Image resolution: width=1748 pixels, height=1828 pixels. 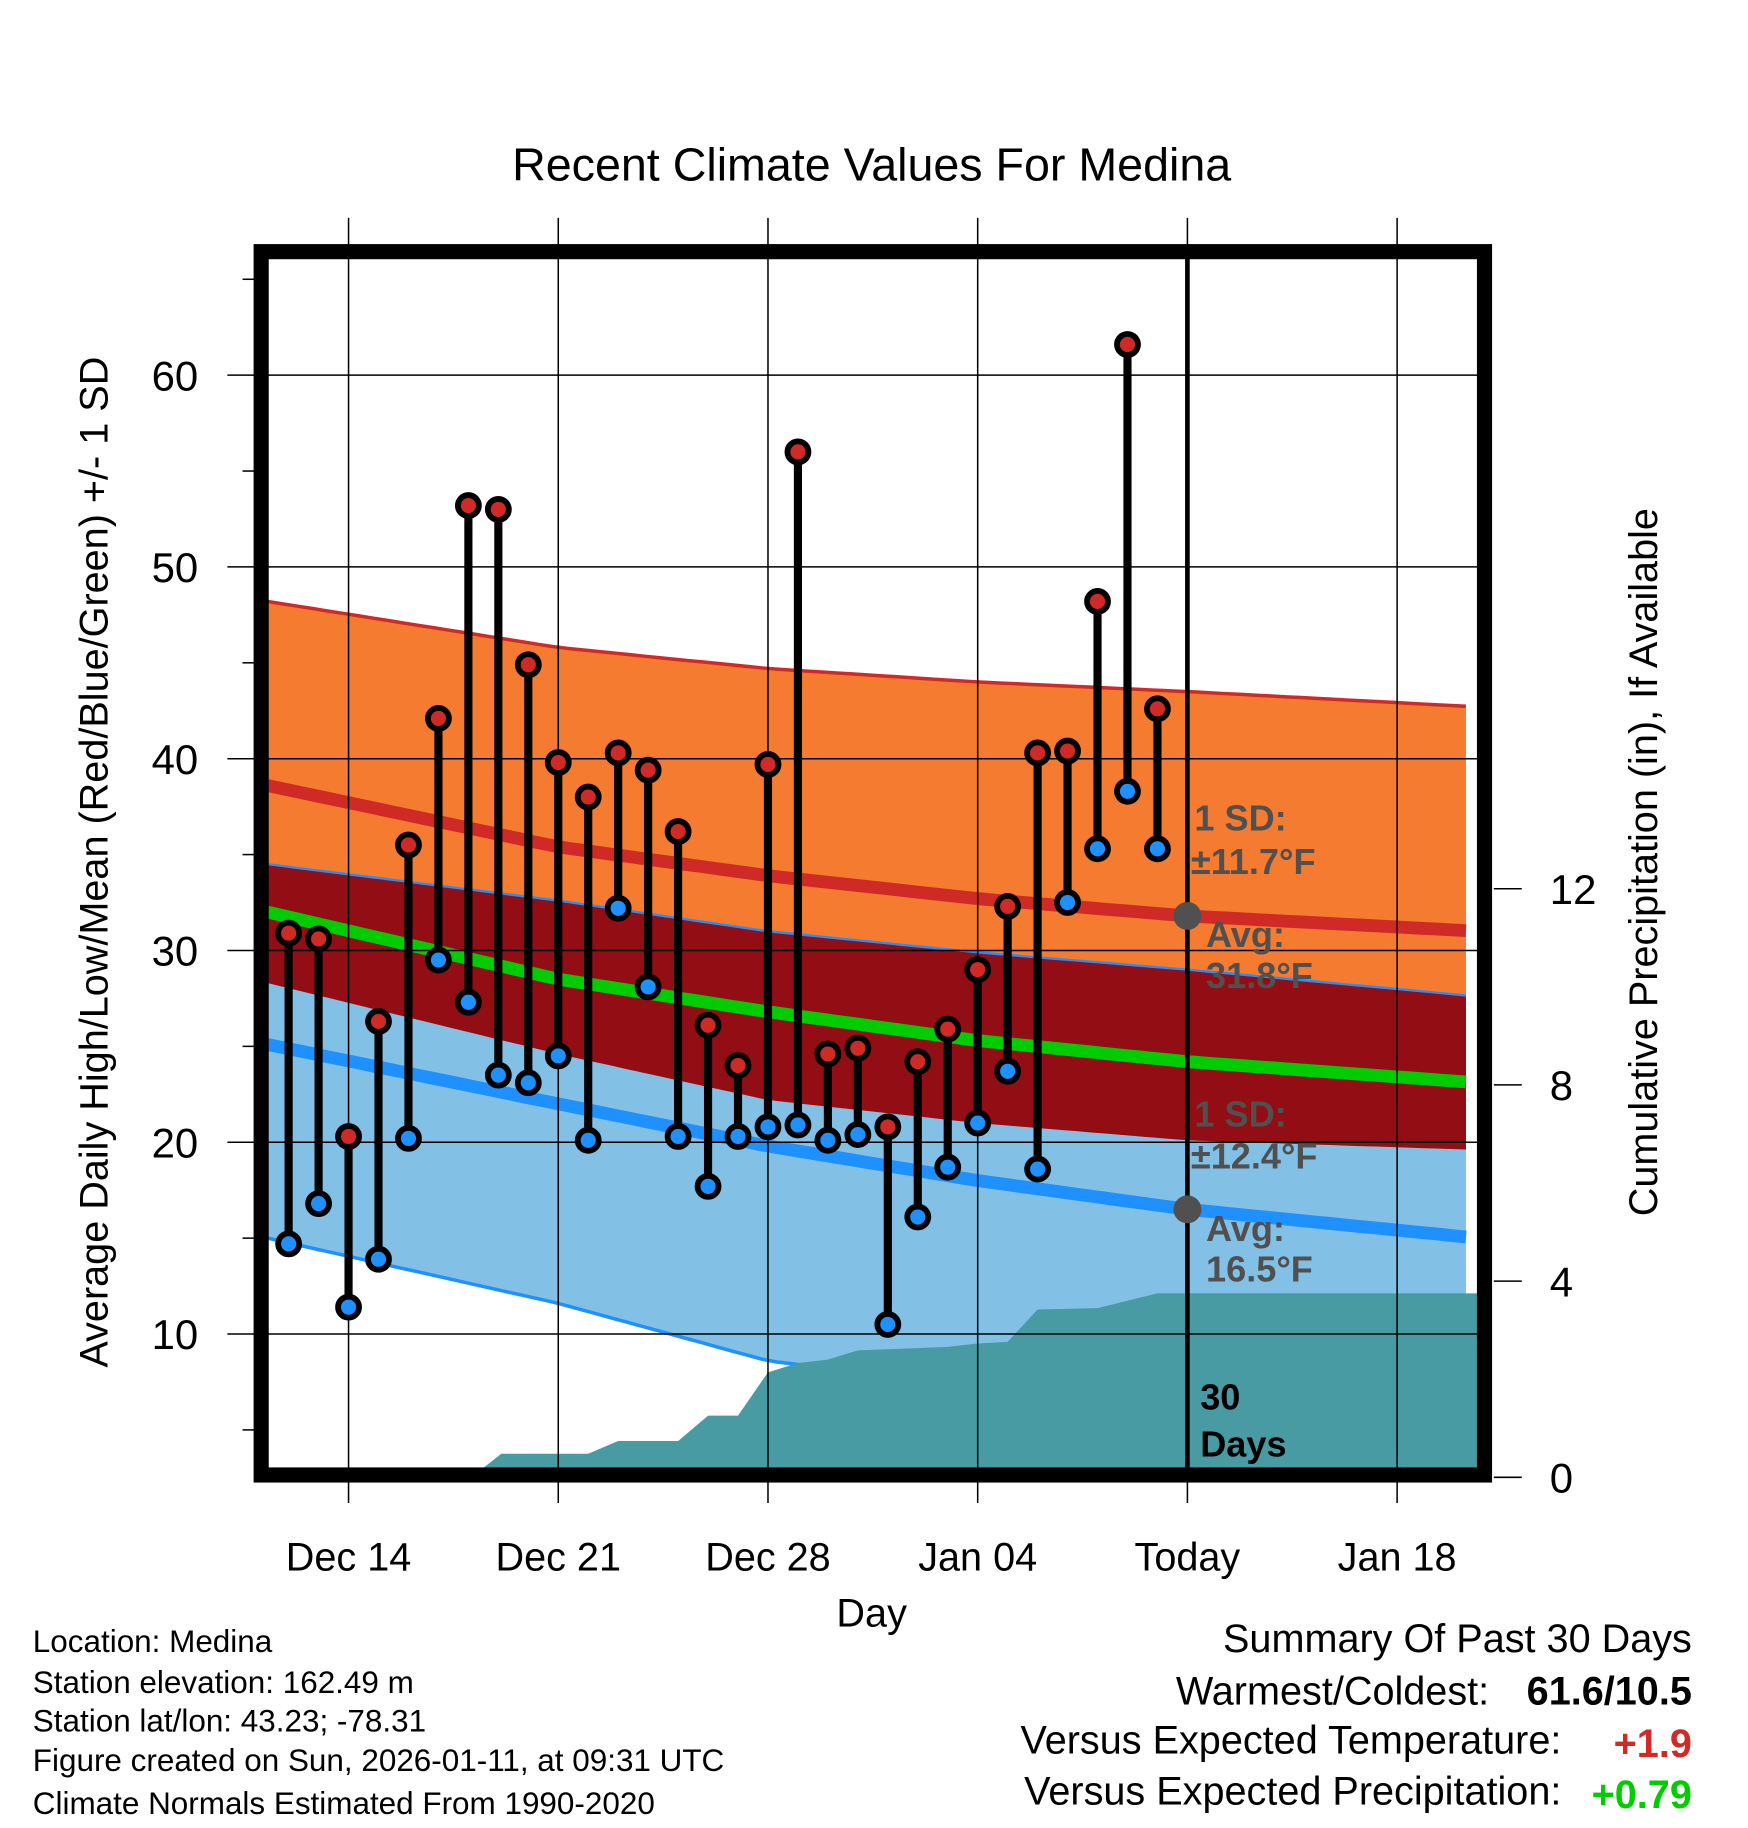 I want to click on overlap-band, so click(x=867, y=1007).